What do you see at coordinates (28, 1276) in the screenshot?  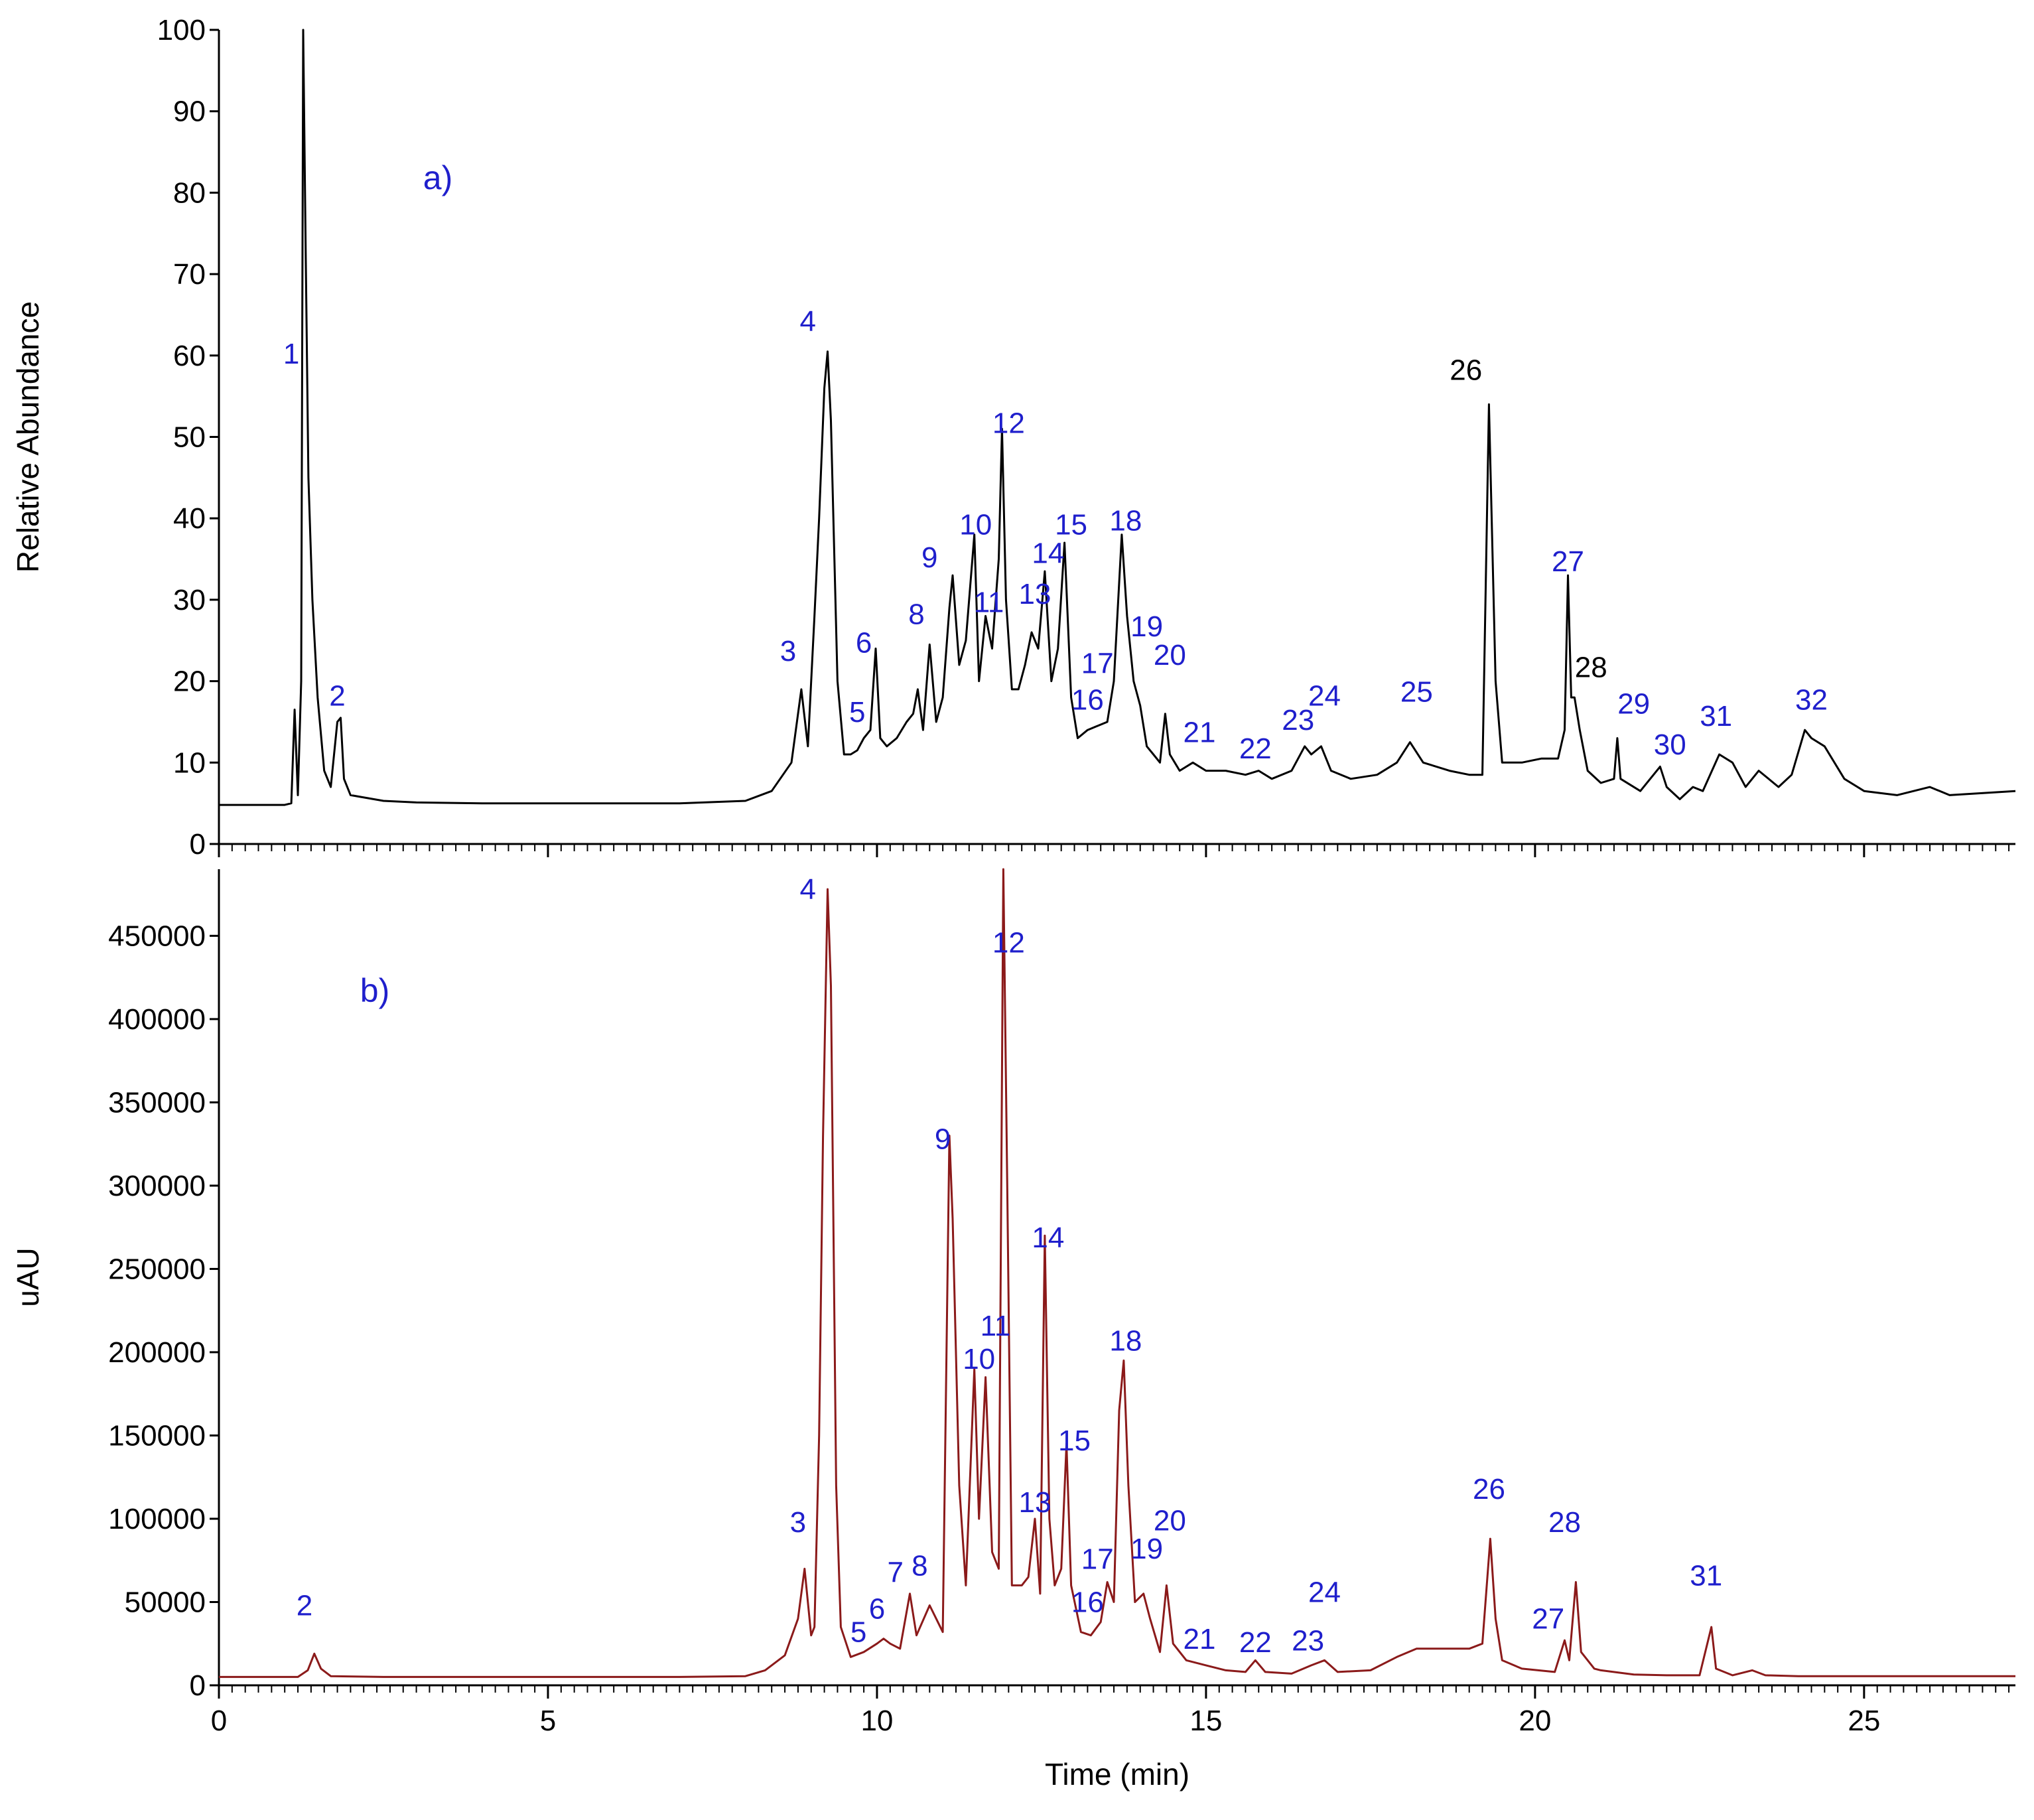 I see `y-axis-title: uAU` at bounding box center [28, 1276].